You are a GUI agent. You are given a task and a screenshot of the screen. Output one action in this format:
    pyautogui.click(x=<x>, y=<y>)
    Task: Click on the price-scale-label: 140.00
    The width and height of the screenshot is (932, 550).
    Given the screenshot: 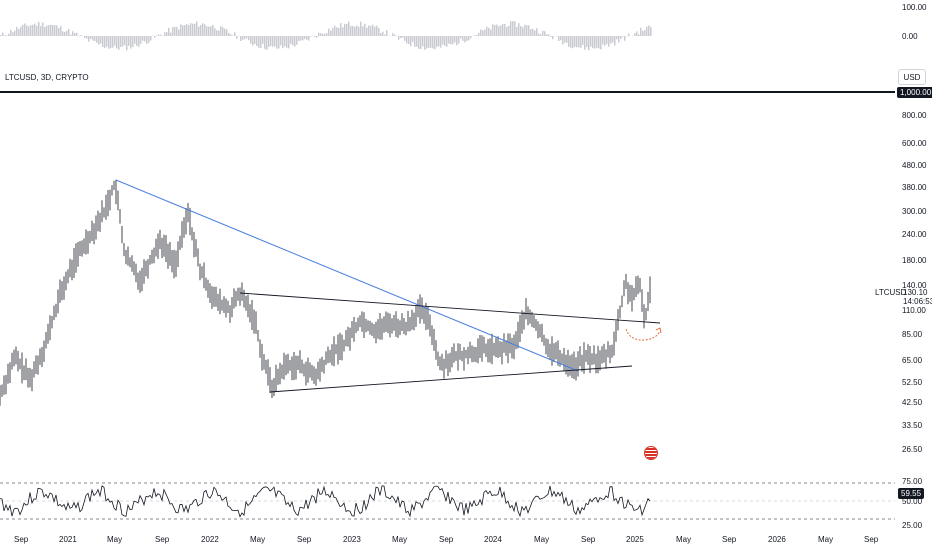 What is the action you would take?
    pyautogui.click(x=914, y=285)
    